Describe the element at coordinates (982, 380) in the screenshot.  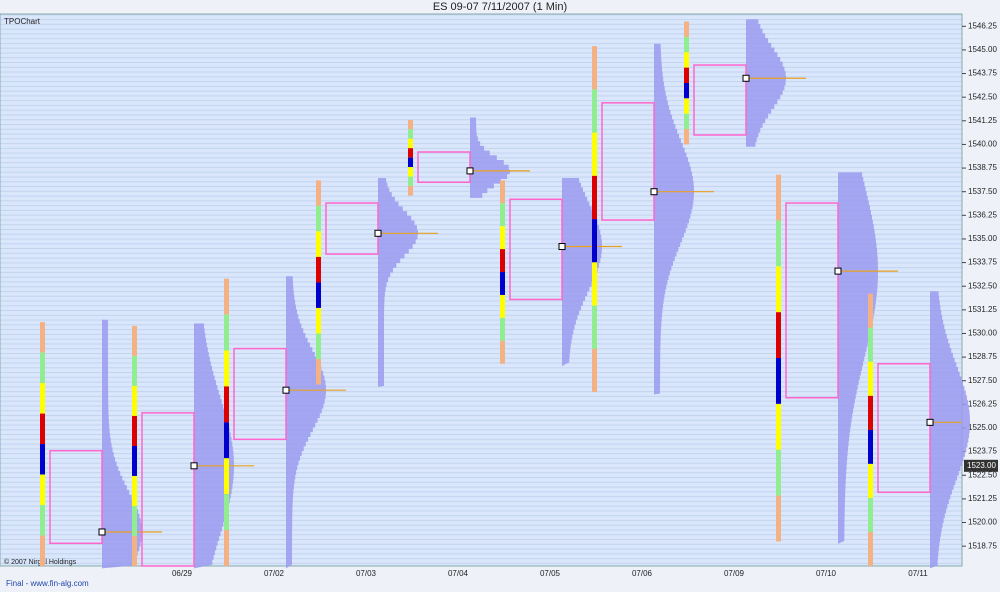
I see `y-tick-label: 1527.50` at that location.